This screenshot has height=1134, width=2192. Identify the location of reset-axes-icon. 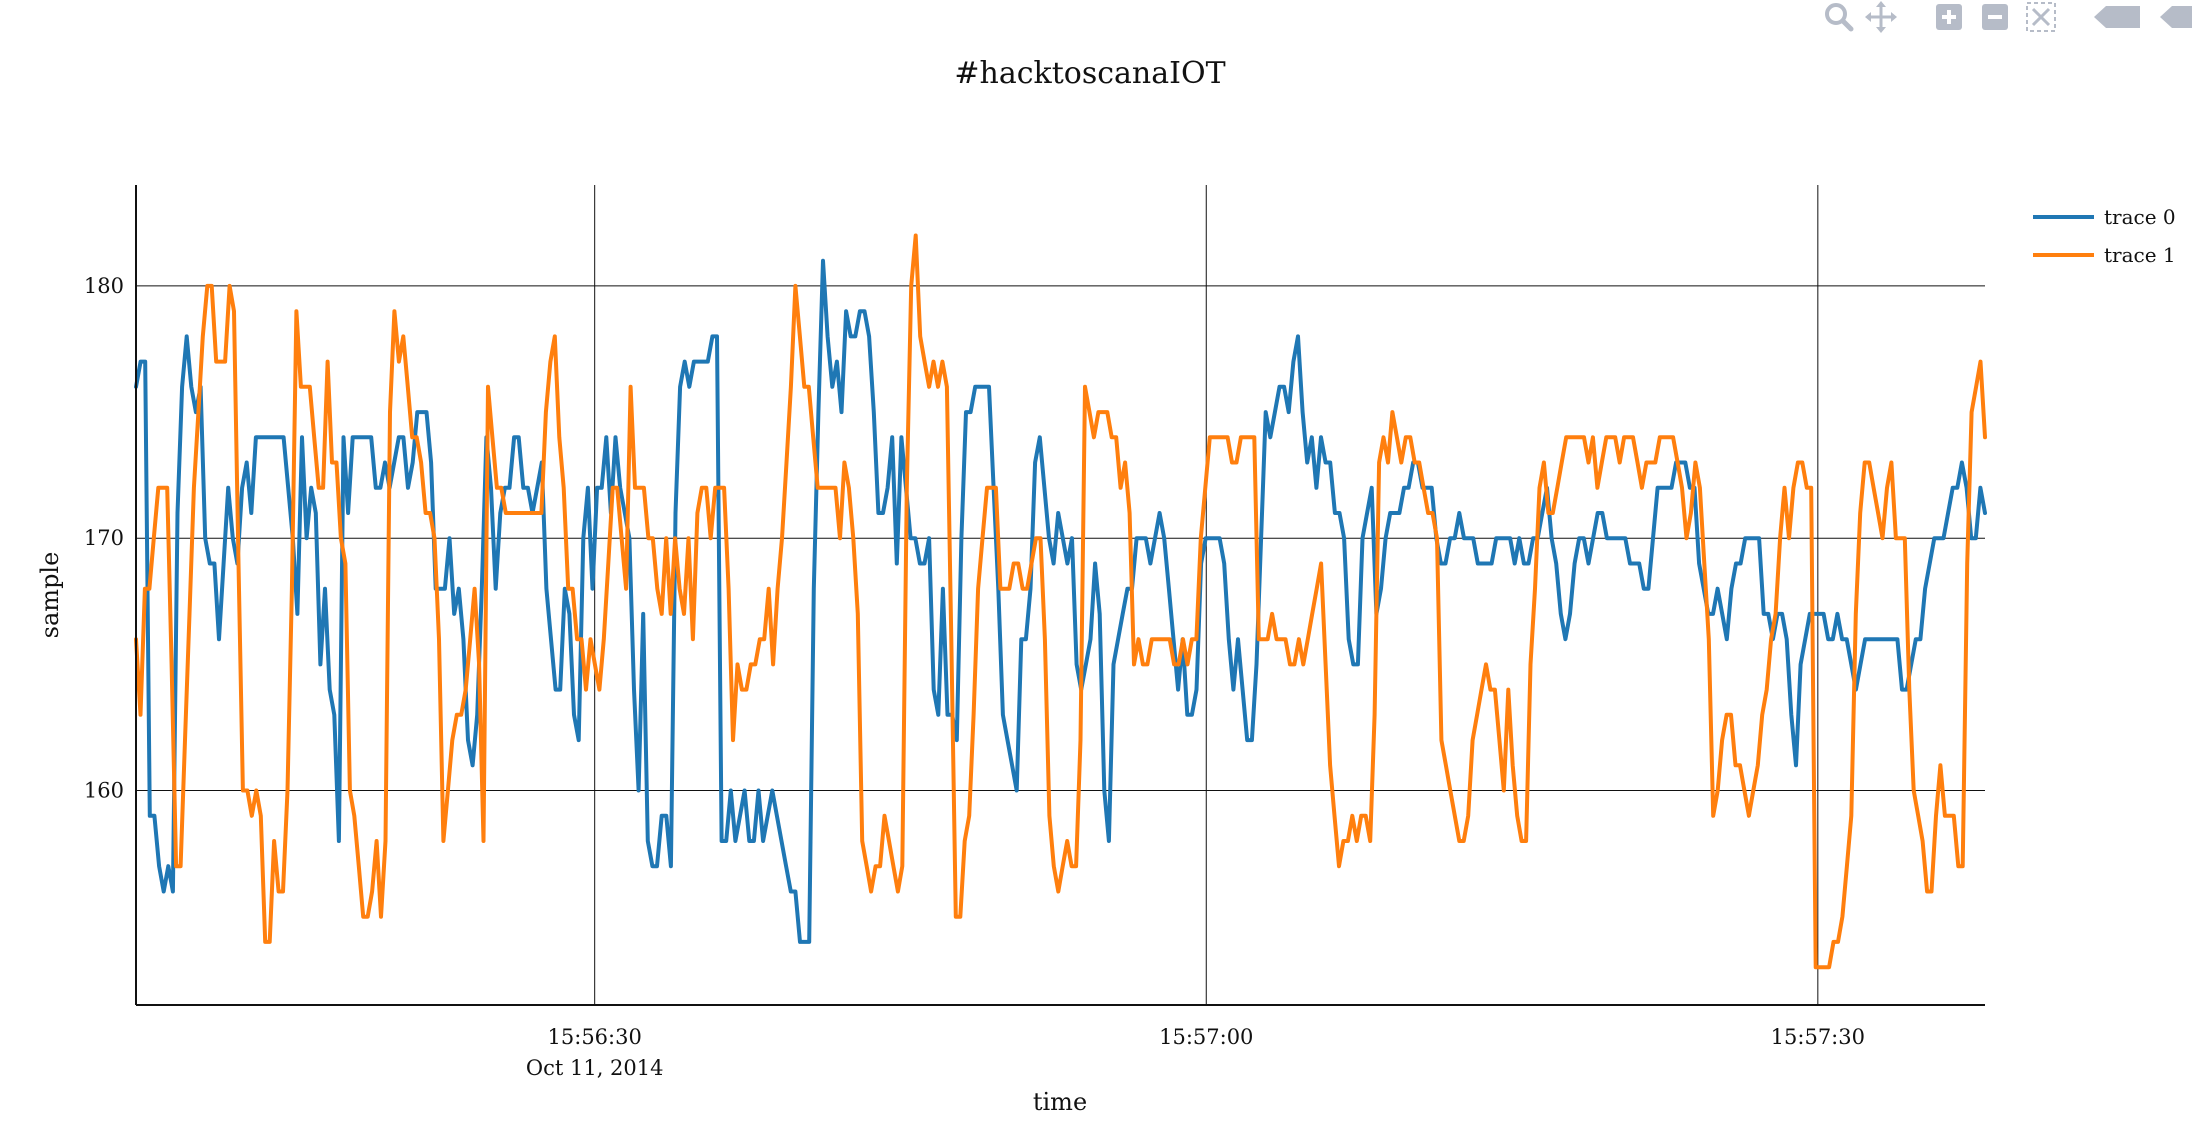
(2122, 17).